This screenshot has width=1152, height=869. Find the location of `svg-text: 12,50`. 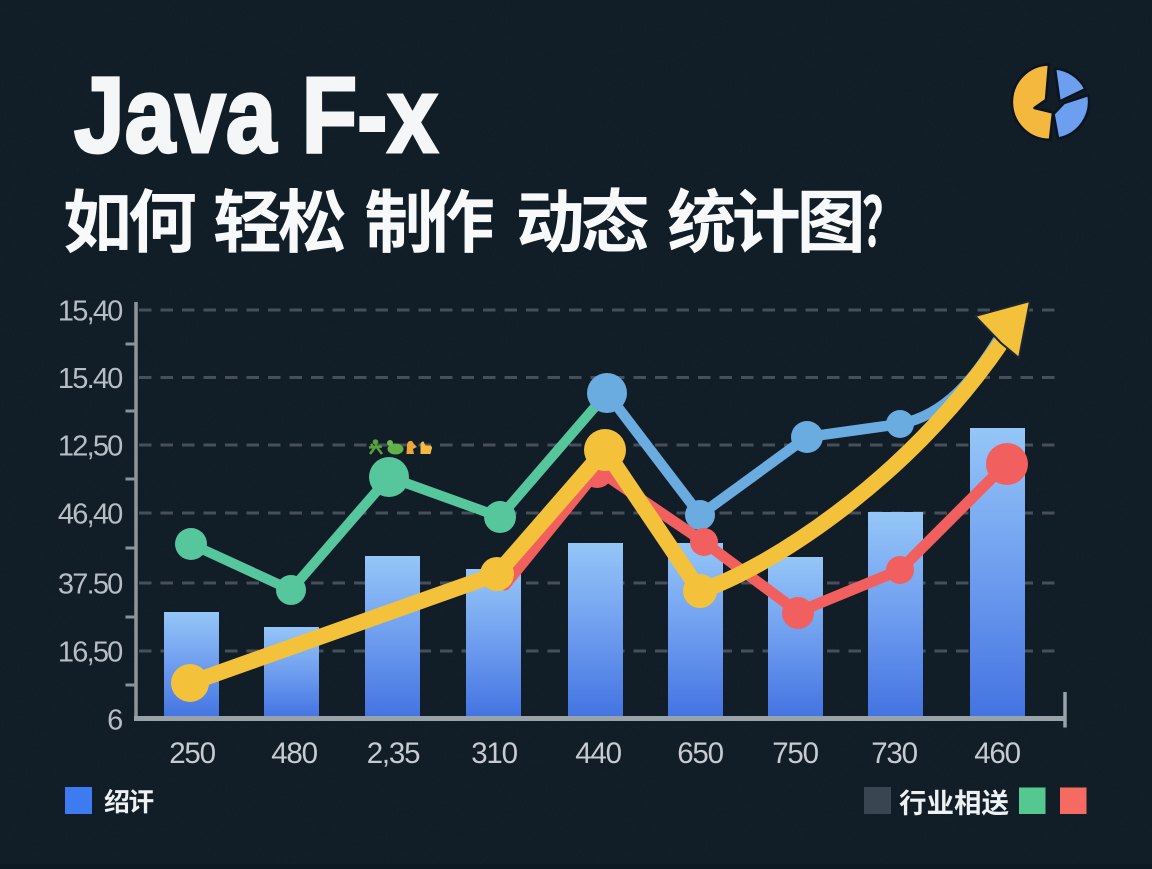

svg-text: 12,50 is located at coordinates (90, 447).